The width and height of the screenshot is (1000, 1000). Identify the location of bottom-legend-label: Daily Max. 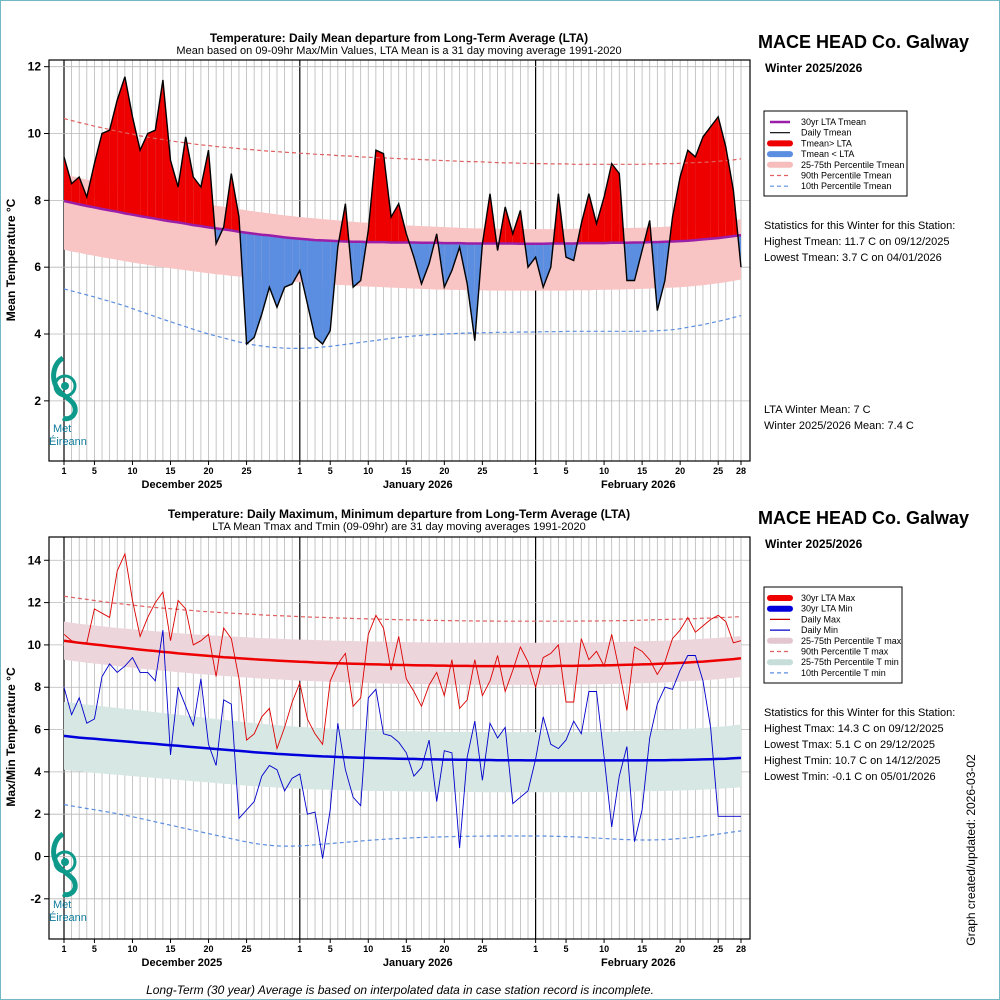
(821, 619).